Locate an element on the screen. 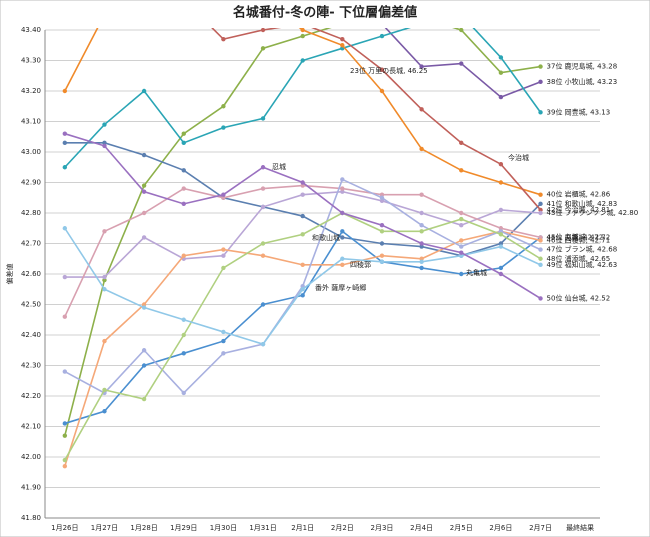 The width and height of the screenshot is (650, 537). data-label: 49位 福知山城, 42.63 is located at coordinates (582, 264).